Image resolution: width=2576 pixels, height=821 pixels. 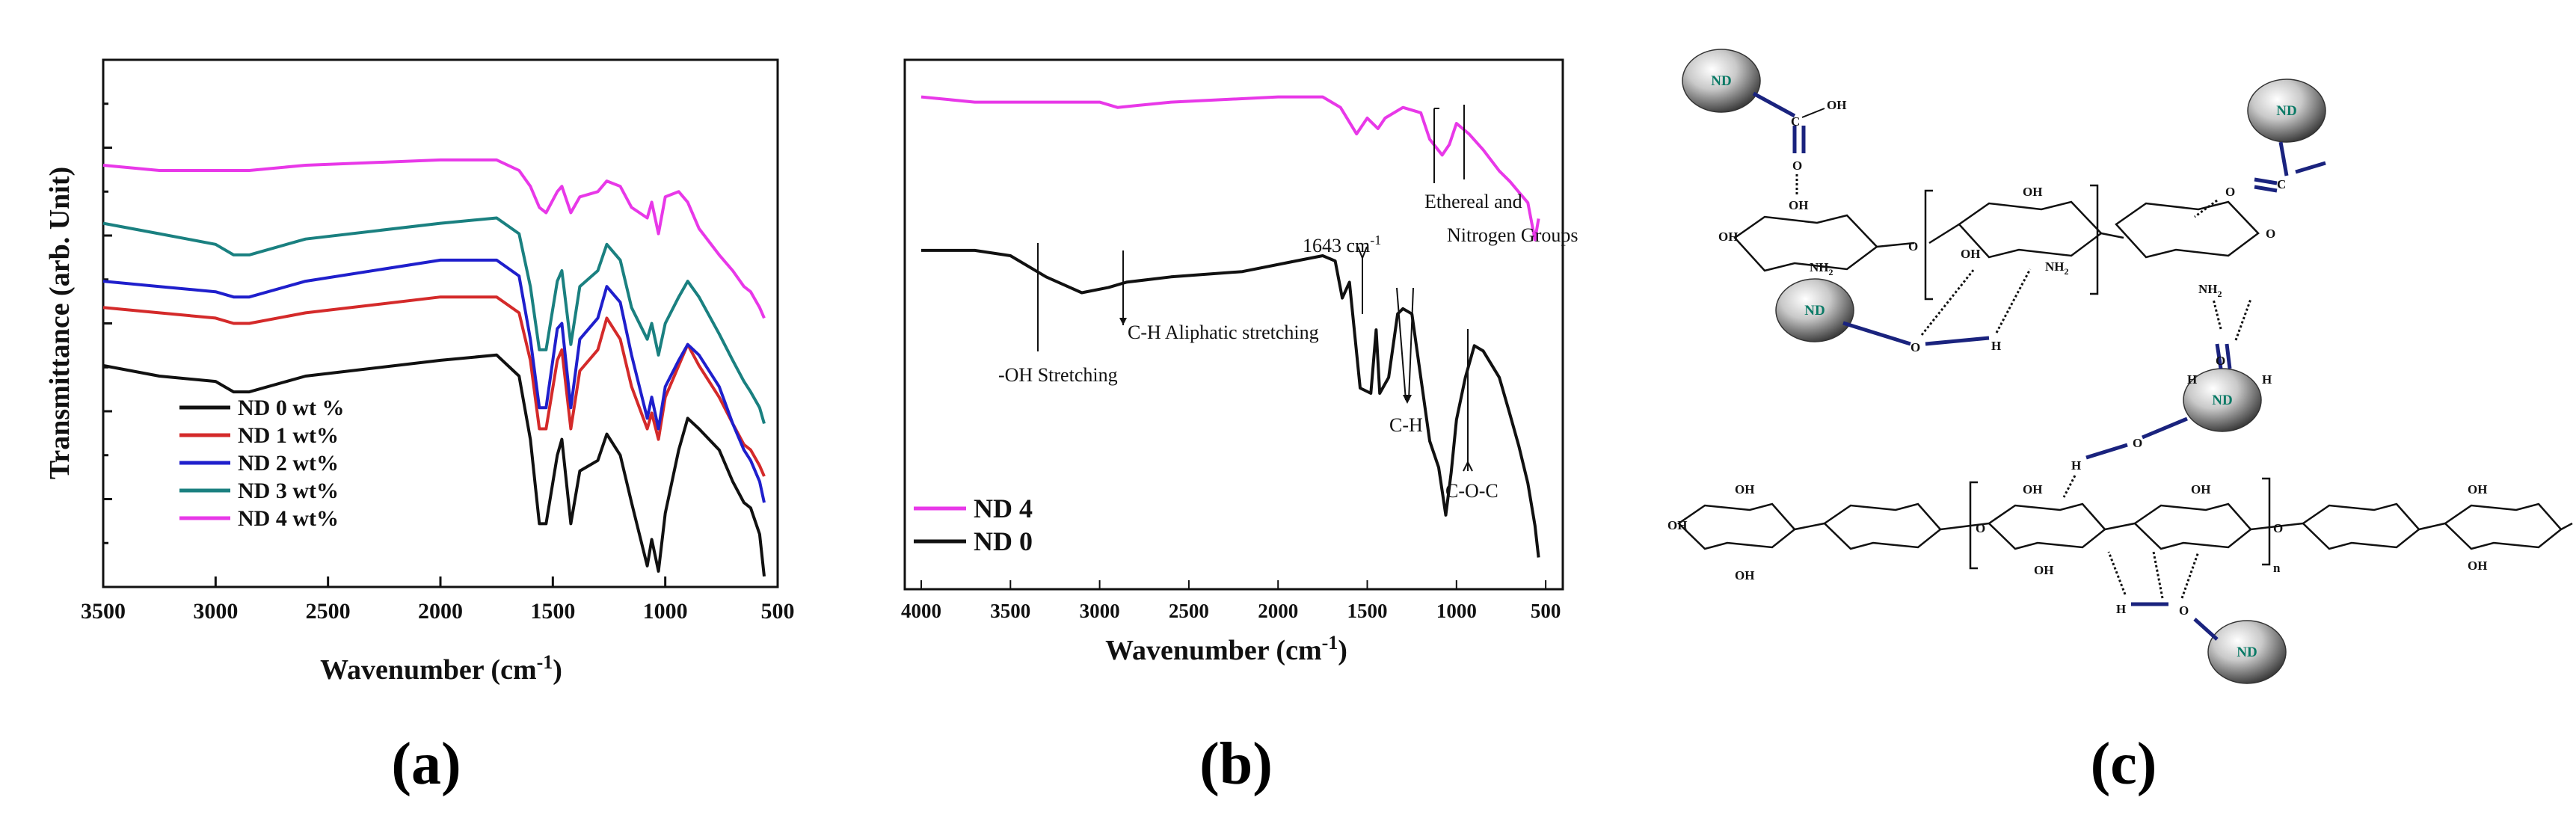 I want to click on svg-text: C, so click(x=2281, y=184).